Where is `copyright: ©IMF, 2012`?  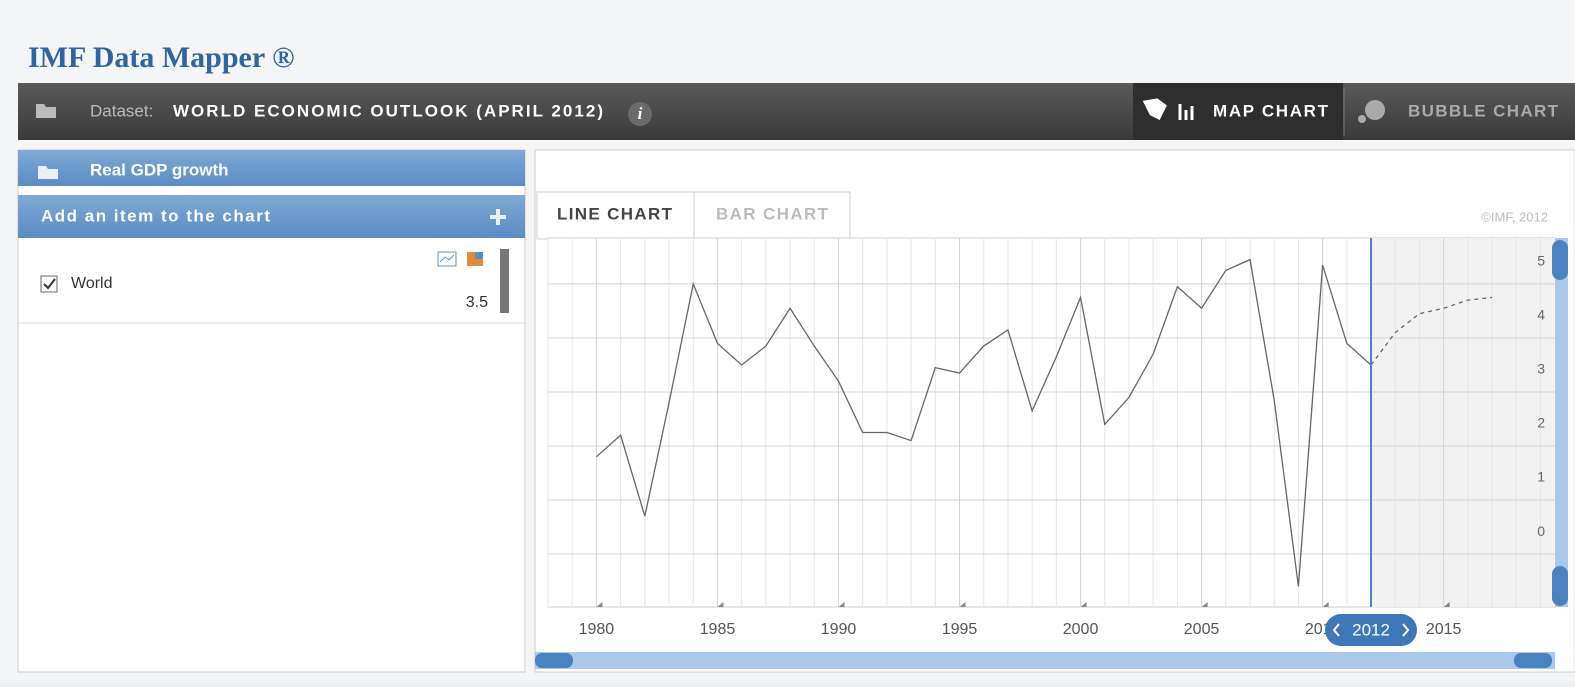 copyright: ©IMF, 2012 is located at coordinates (1514, 216).